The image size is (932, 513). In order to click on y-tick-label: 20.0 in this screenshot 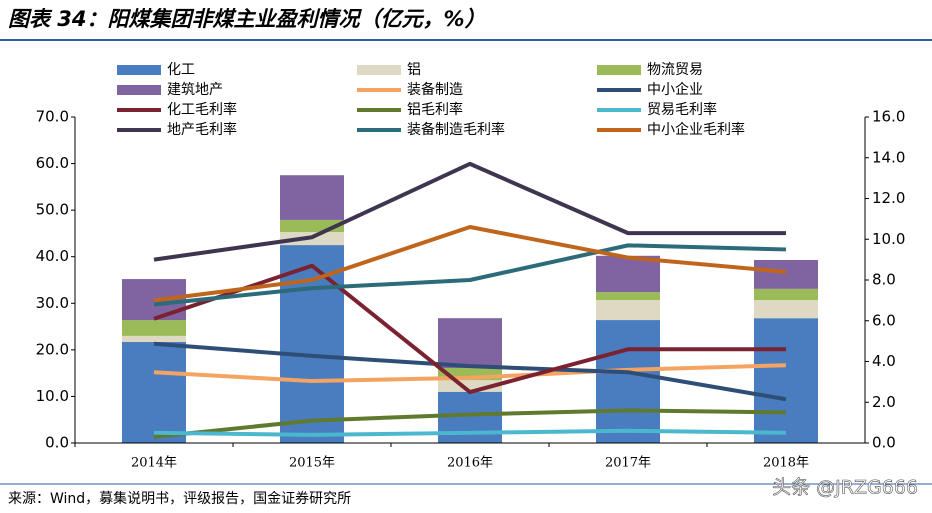, I will do `click(52, 349)`.